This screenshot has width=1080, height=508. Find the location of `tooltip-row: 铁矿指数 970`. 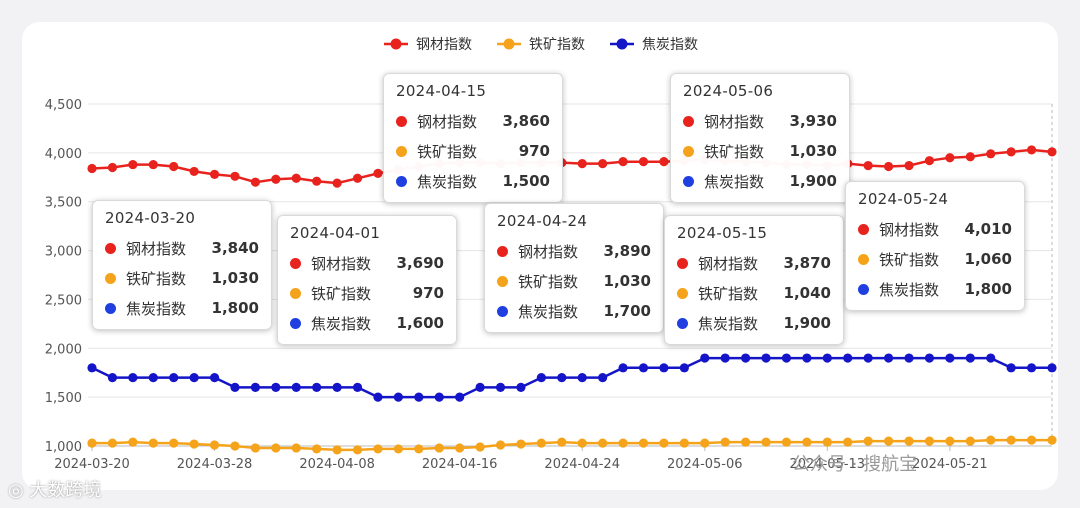

tooltip-row: 铁矿指数 970 is located at coordinates (367, 293).